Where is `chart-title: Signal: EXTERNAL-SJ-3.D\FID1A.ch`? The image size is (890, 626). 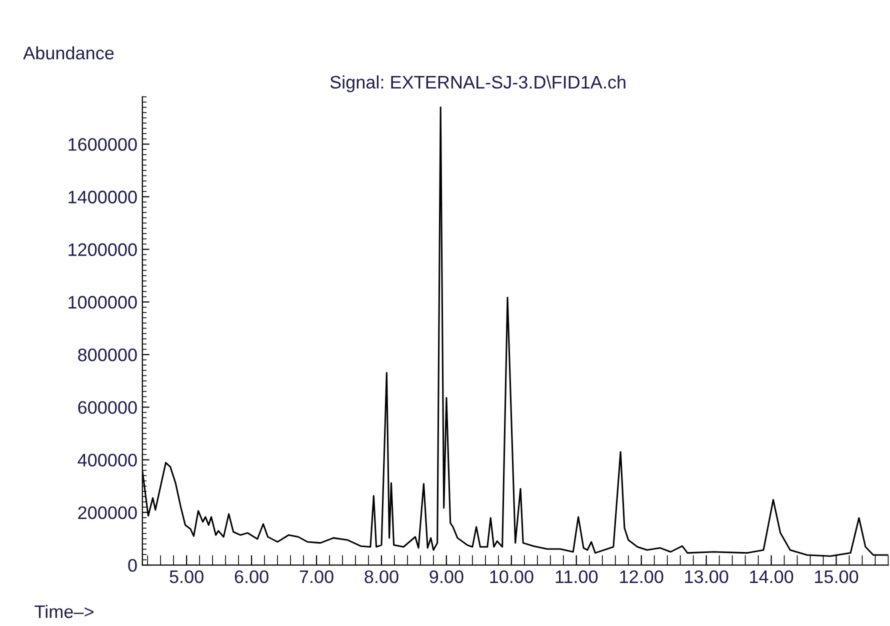 chart-title: Signal: EXTERNAL-SJ-3.D\FID1A.ch is located at coordinates (478, 83).